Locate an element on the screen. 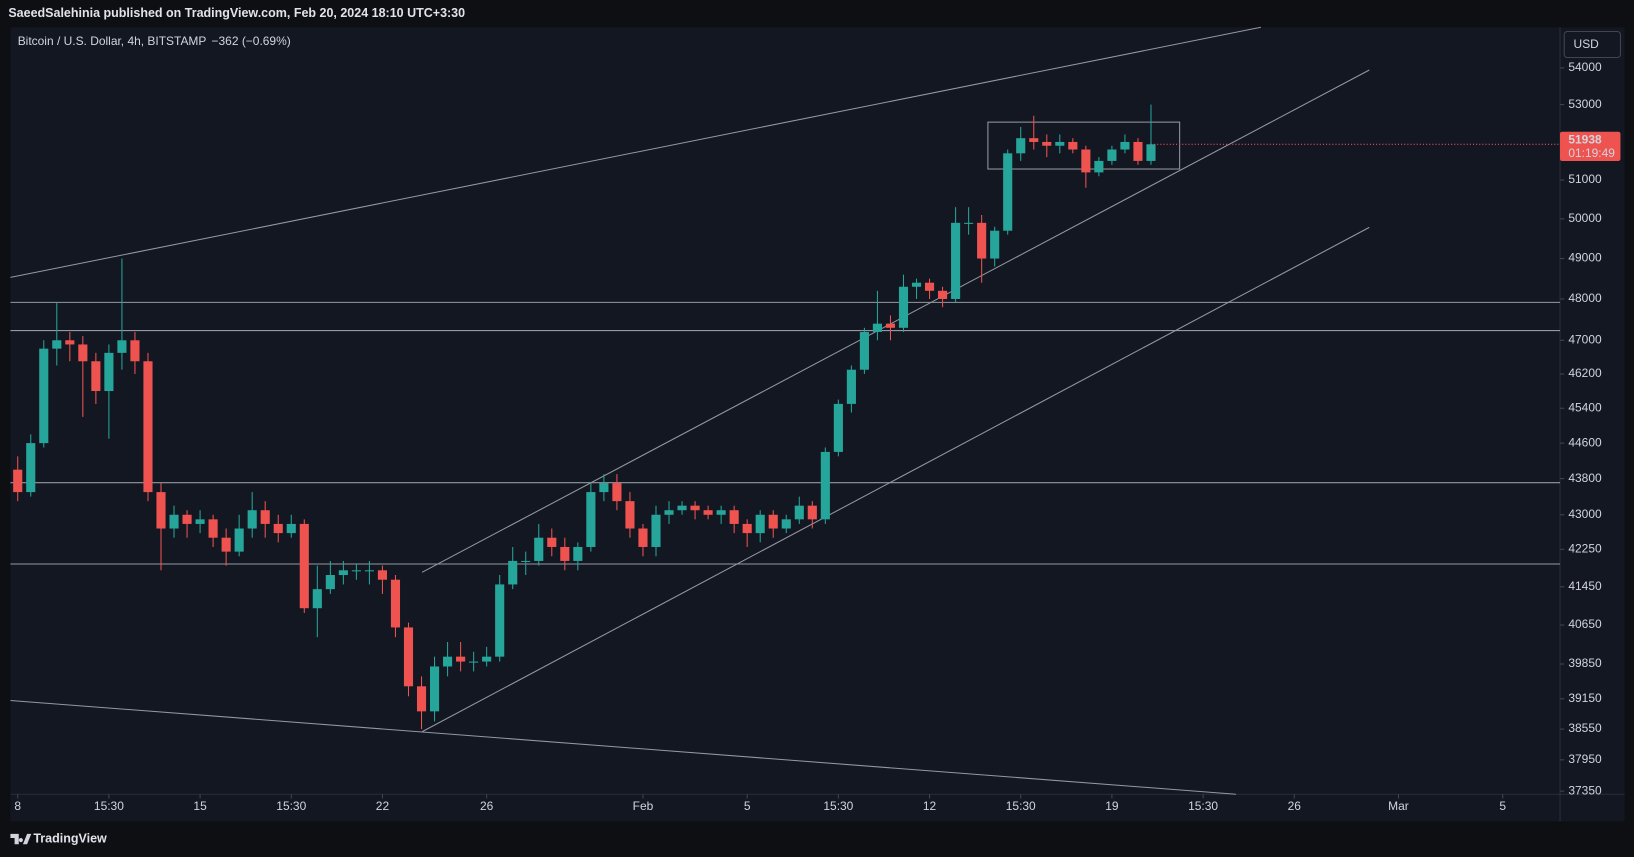  trend-line is located at coordinates (623, 747).